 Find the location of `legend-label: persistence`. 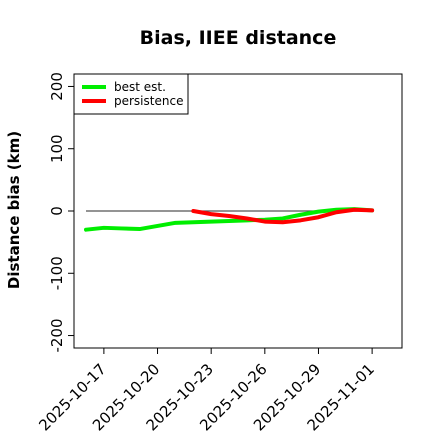

legend-label: persistence is located at coordinates (148, 101).